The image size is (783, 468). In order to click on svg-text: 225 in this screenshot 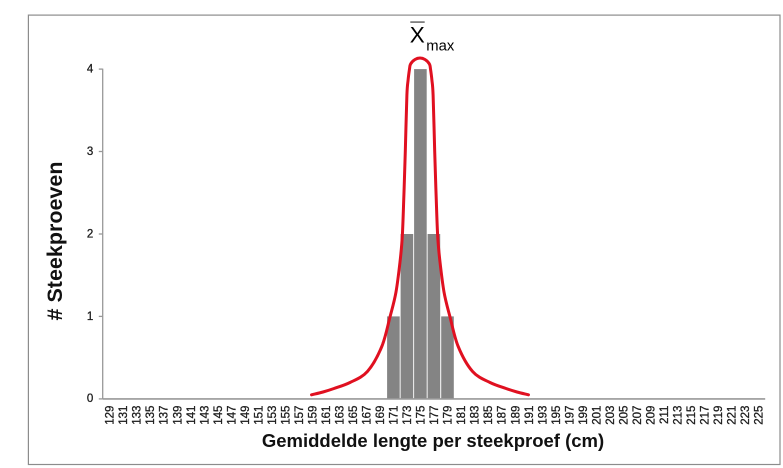, I will do `click(760, 415)`.